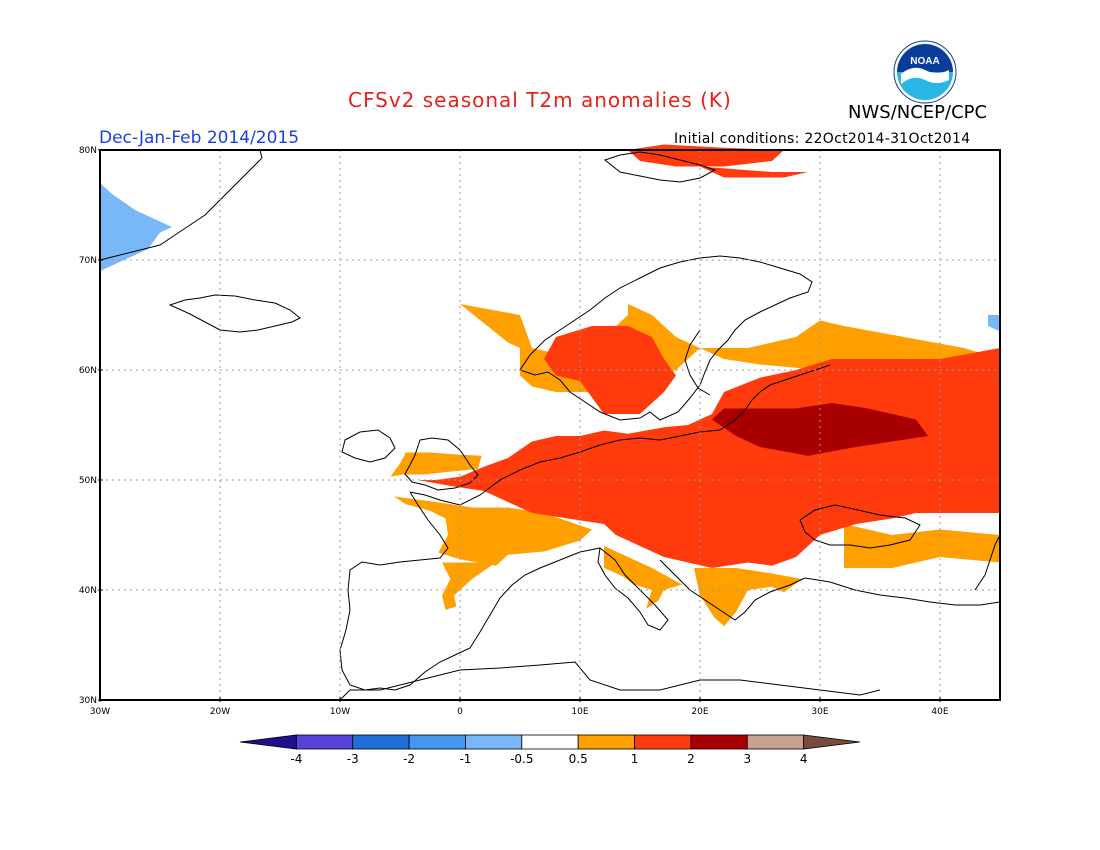 Image resolution: width=1100 pixels, height=850 pixels. Describe the element at coordinates (987, 562) in the screenshot. I see `coast-caspian` at that location.